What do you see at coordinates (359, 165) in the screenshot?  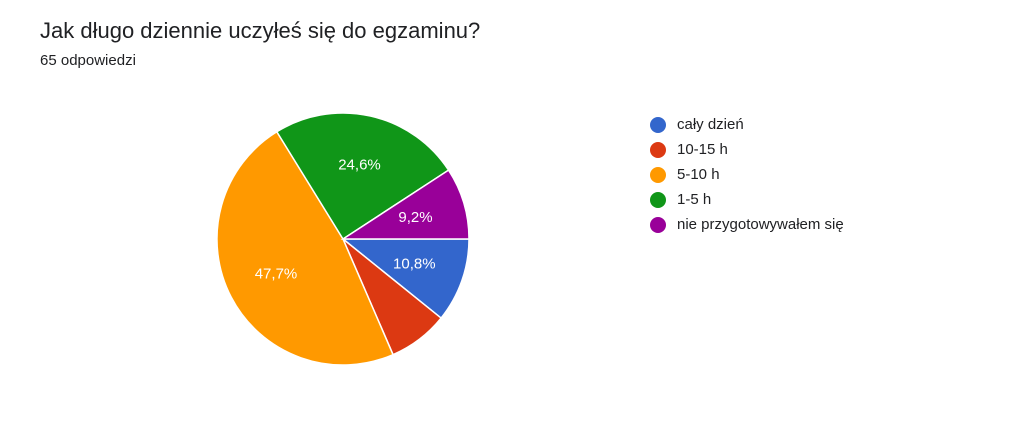 I see `slice-value-label: 24,6%` at bounding box center [359, 165].